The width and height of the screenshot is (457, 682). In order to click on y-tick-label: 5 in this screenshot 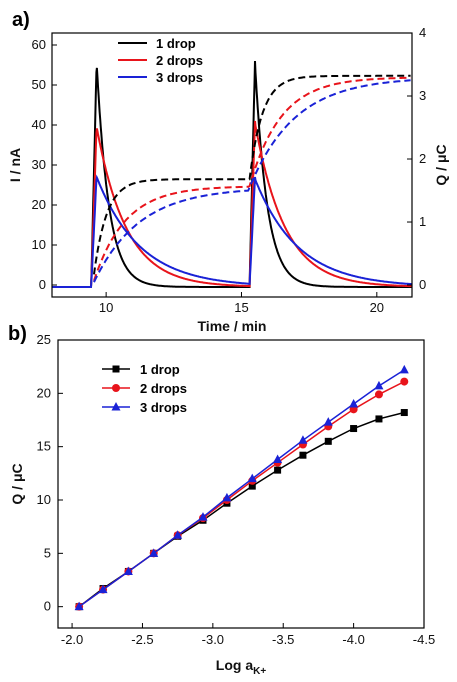, I will do `click(47, 552)`.